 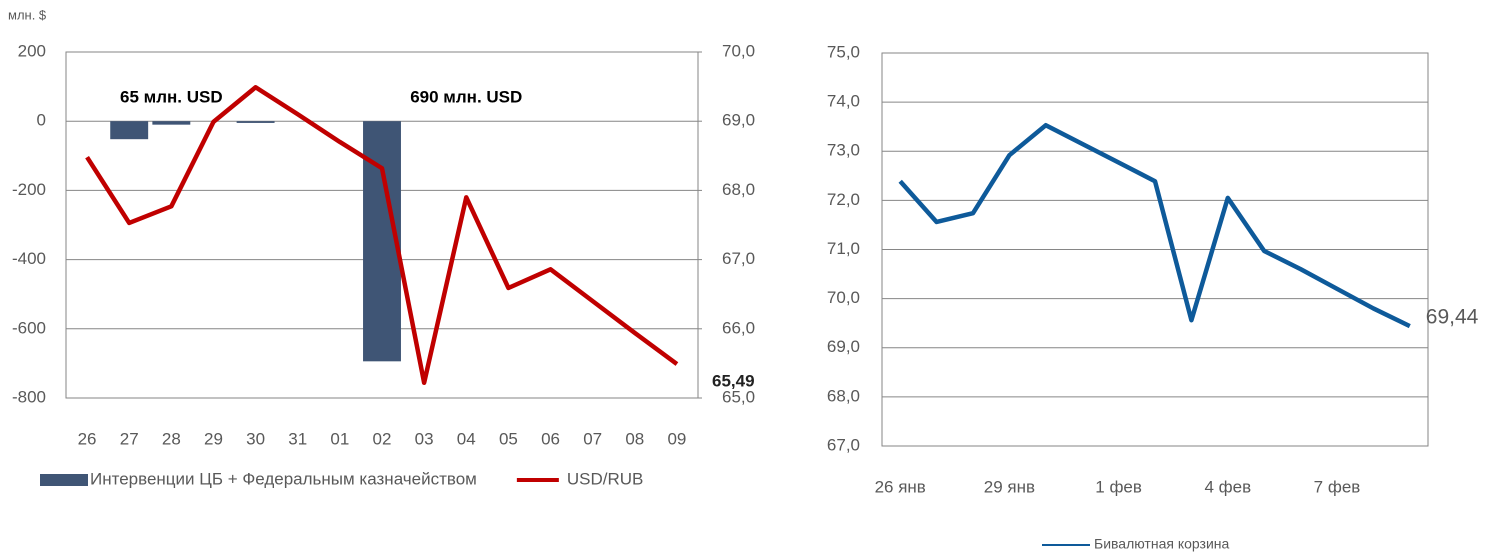 I want to click on x-tick-label: 31, so click(x=297, y=438).